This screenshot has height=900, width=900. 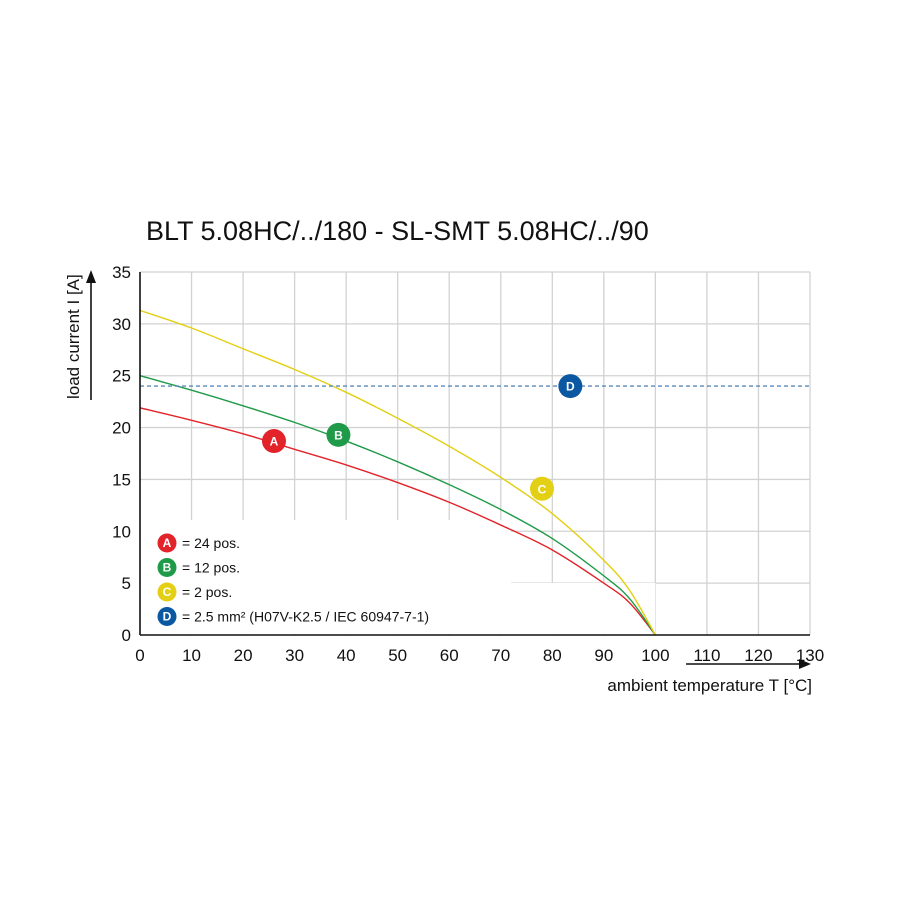 I want to click on y-tick-label-10: 10, so click(x=121, y=531).